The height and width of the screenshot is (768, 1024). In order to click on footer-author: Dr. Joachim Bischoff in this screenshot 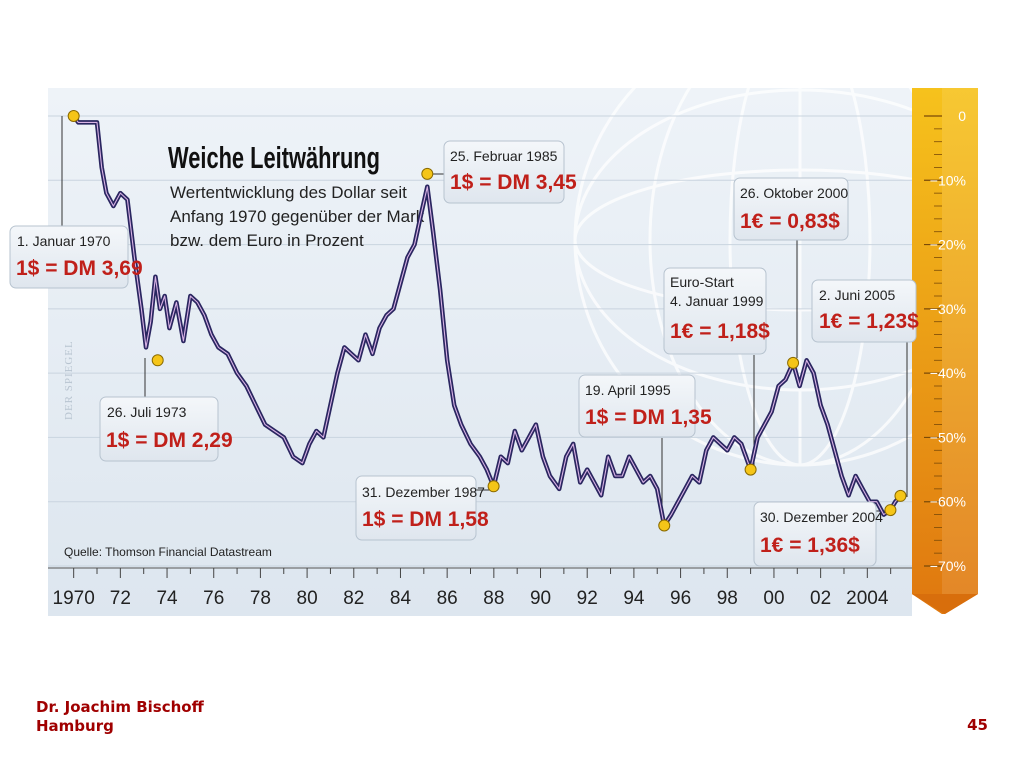, I will do `click(120, 707)`.